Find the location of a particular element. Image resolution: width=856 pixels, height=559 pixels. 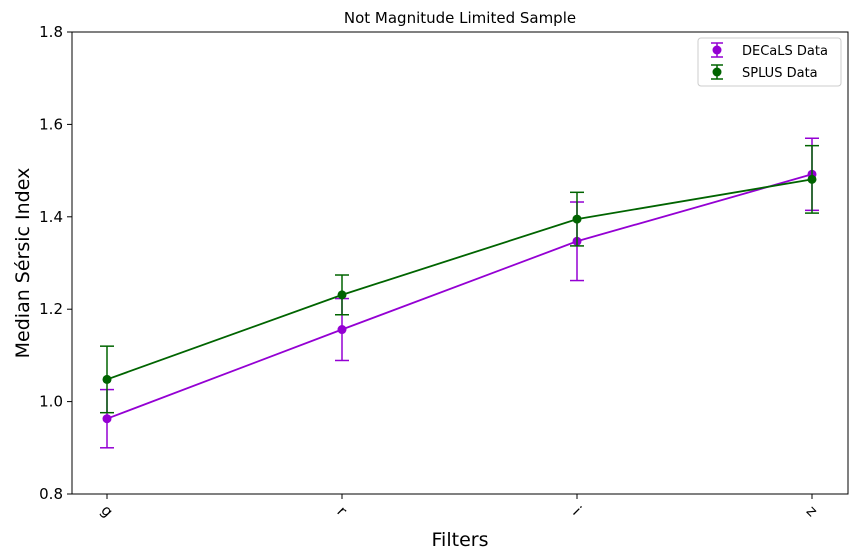

legend-box is located at coordinates (769, 62).